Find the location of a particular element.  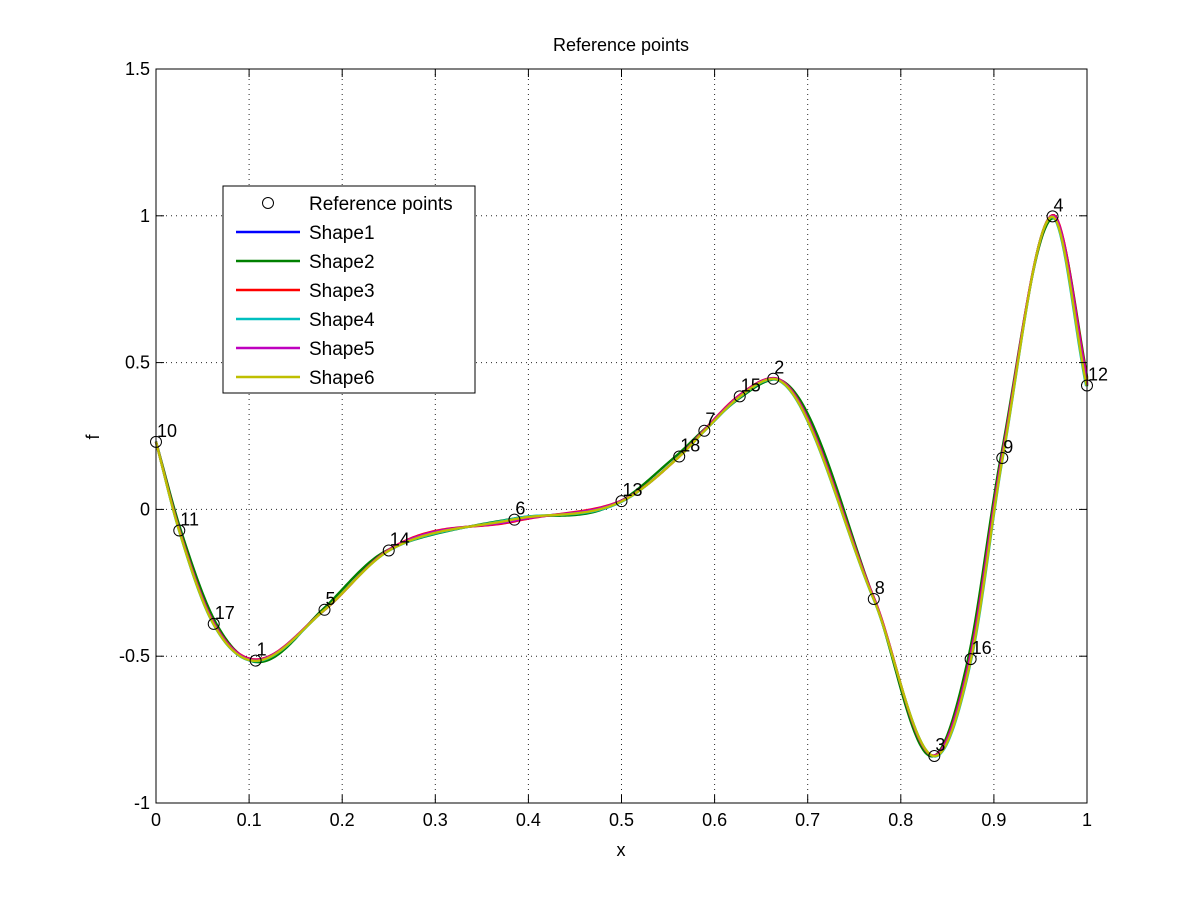

x-tick-label: 0.8 is located at coordinates (900, 820).